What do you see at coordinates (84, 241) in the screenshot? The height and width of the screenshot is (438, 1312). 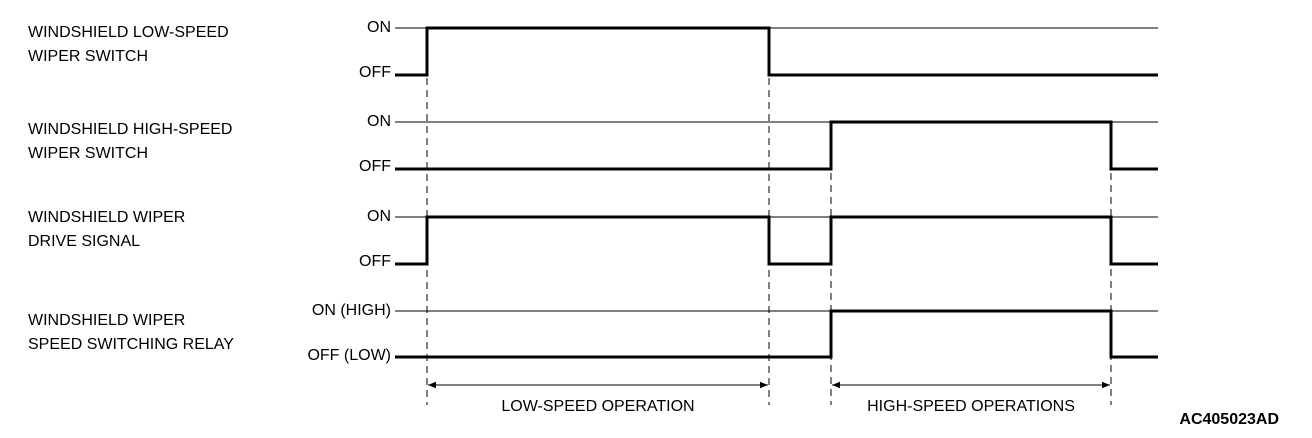 I see `signal-label: DRIVE SIGNAL` at bounding box center [84, 241].